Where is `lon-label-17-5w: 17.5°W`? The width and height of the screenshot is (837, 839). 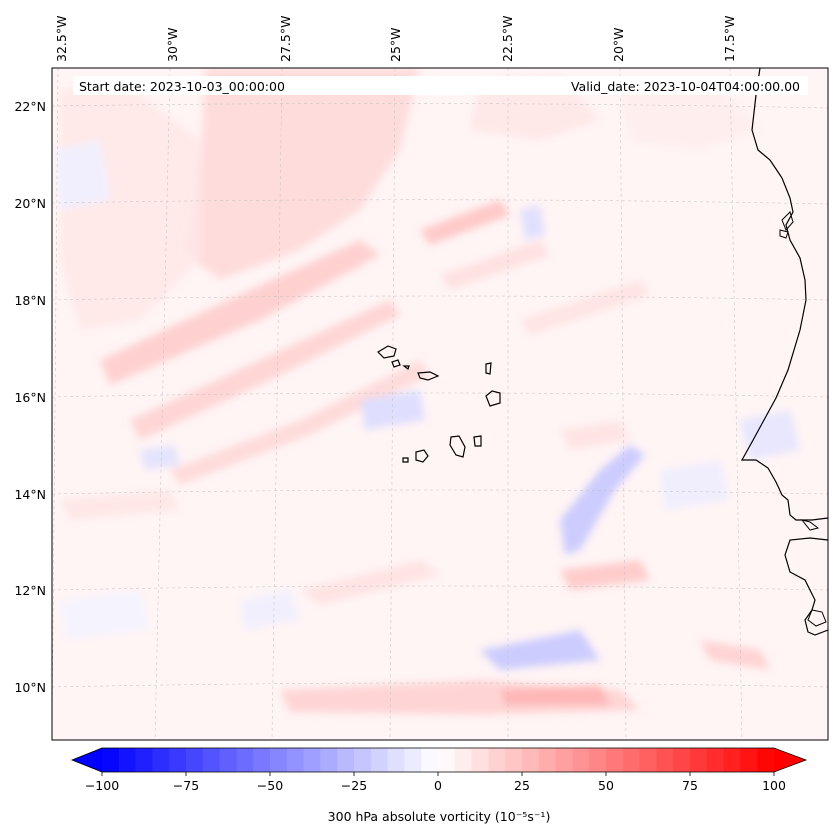 lon-label-17-5w: 17.5°W is located at coordinates (729, 39).